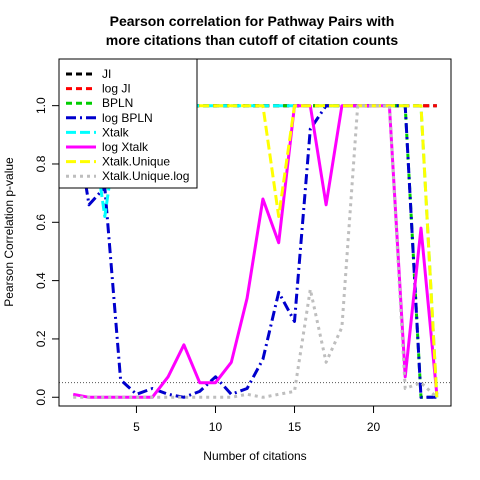  Describe the element at coordinates (41, 397) in the screenshot. I see `y-tick-label: 0.0` at that location.